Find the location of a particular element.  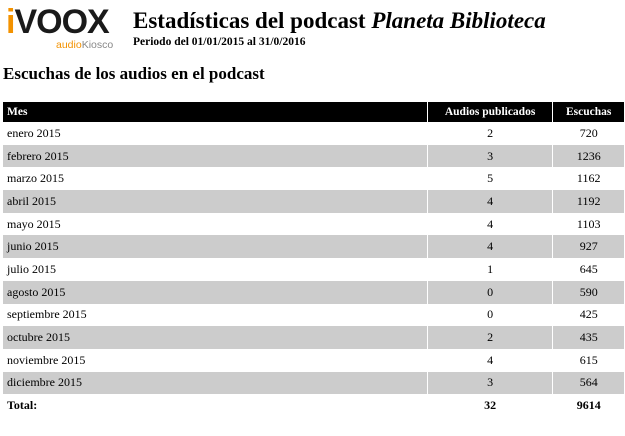

ivoox-logo: iVOOX audioKiosco is located at coordinates (63, 27).